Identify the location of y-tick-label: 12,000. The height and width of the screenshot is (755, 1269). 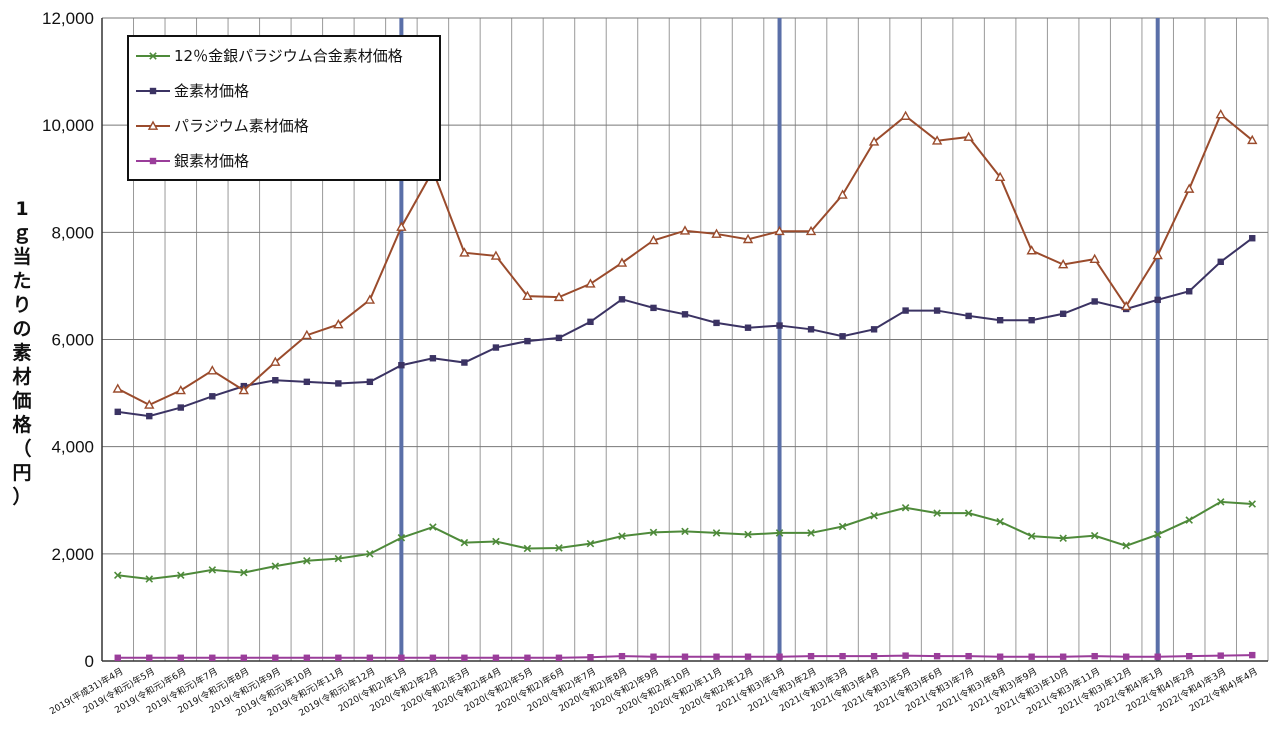
(68, 18).